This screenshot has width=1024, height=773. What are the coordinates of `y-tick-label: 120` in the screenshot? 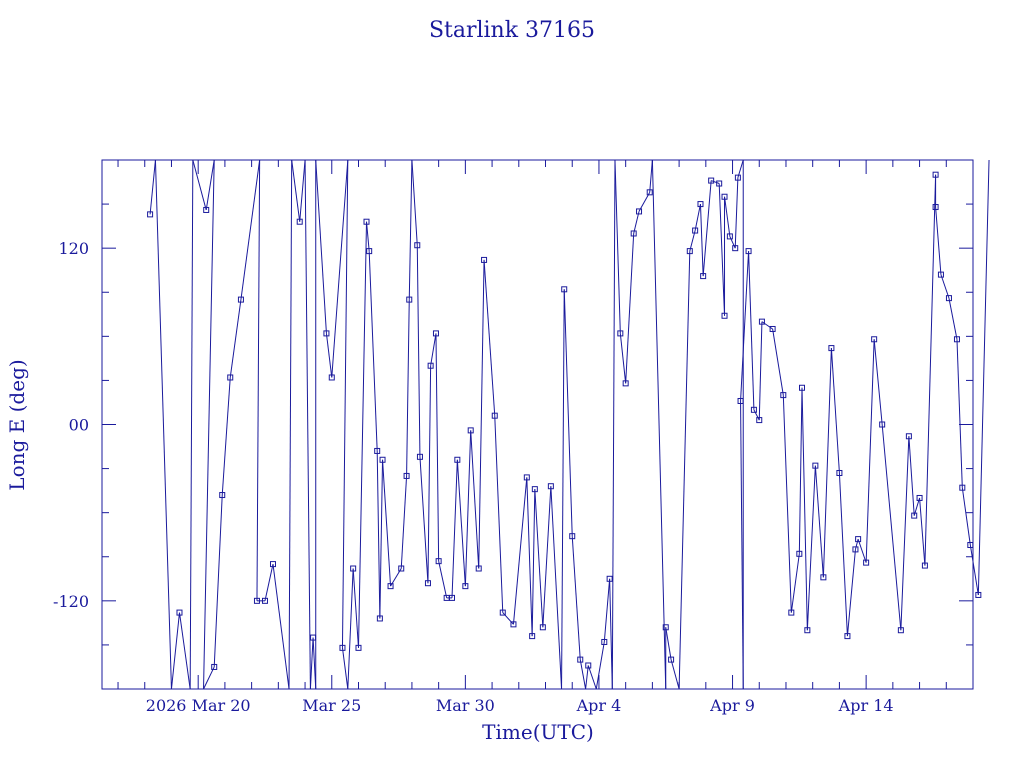 It's located at (73, 248).